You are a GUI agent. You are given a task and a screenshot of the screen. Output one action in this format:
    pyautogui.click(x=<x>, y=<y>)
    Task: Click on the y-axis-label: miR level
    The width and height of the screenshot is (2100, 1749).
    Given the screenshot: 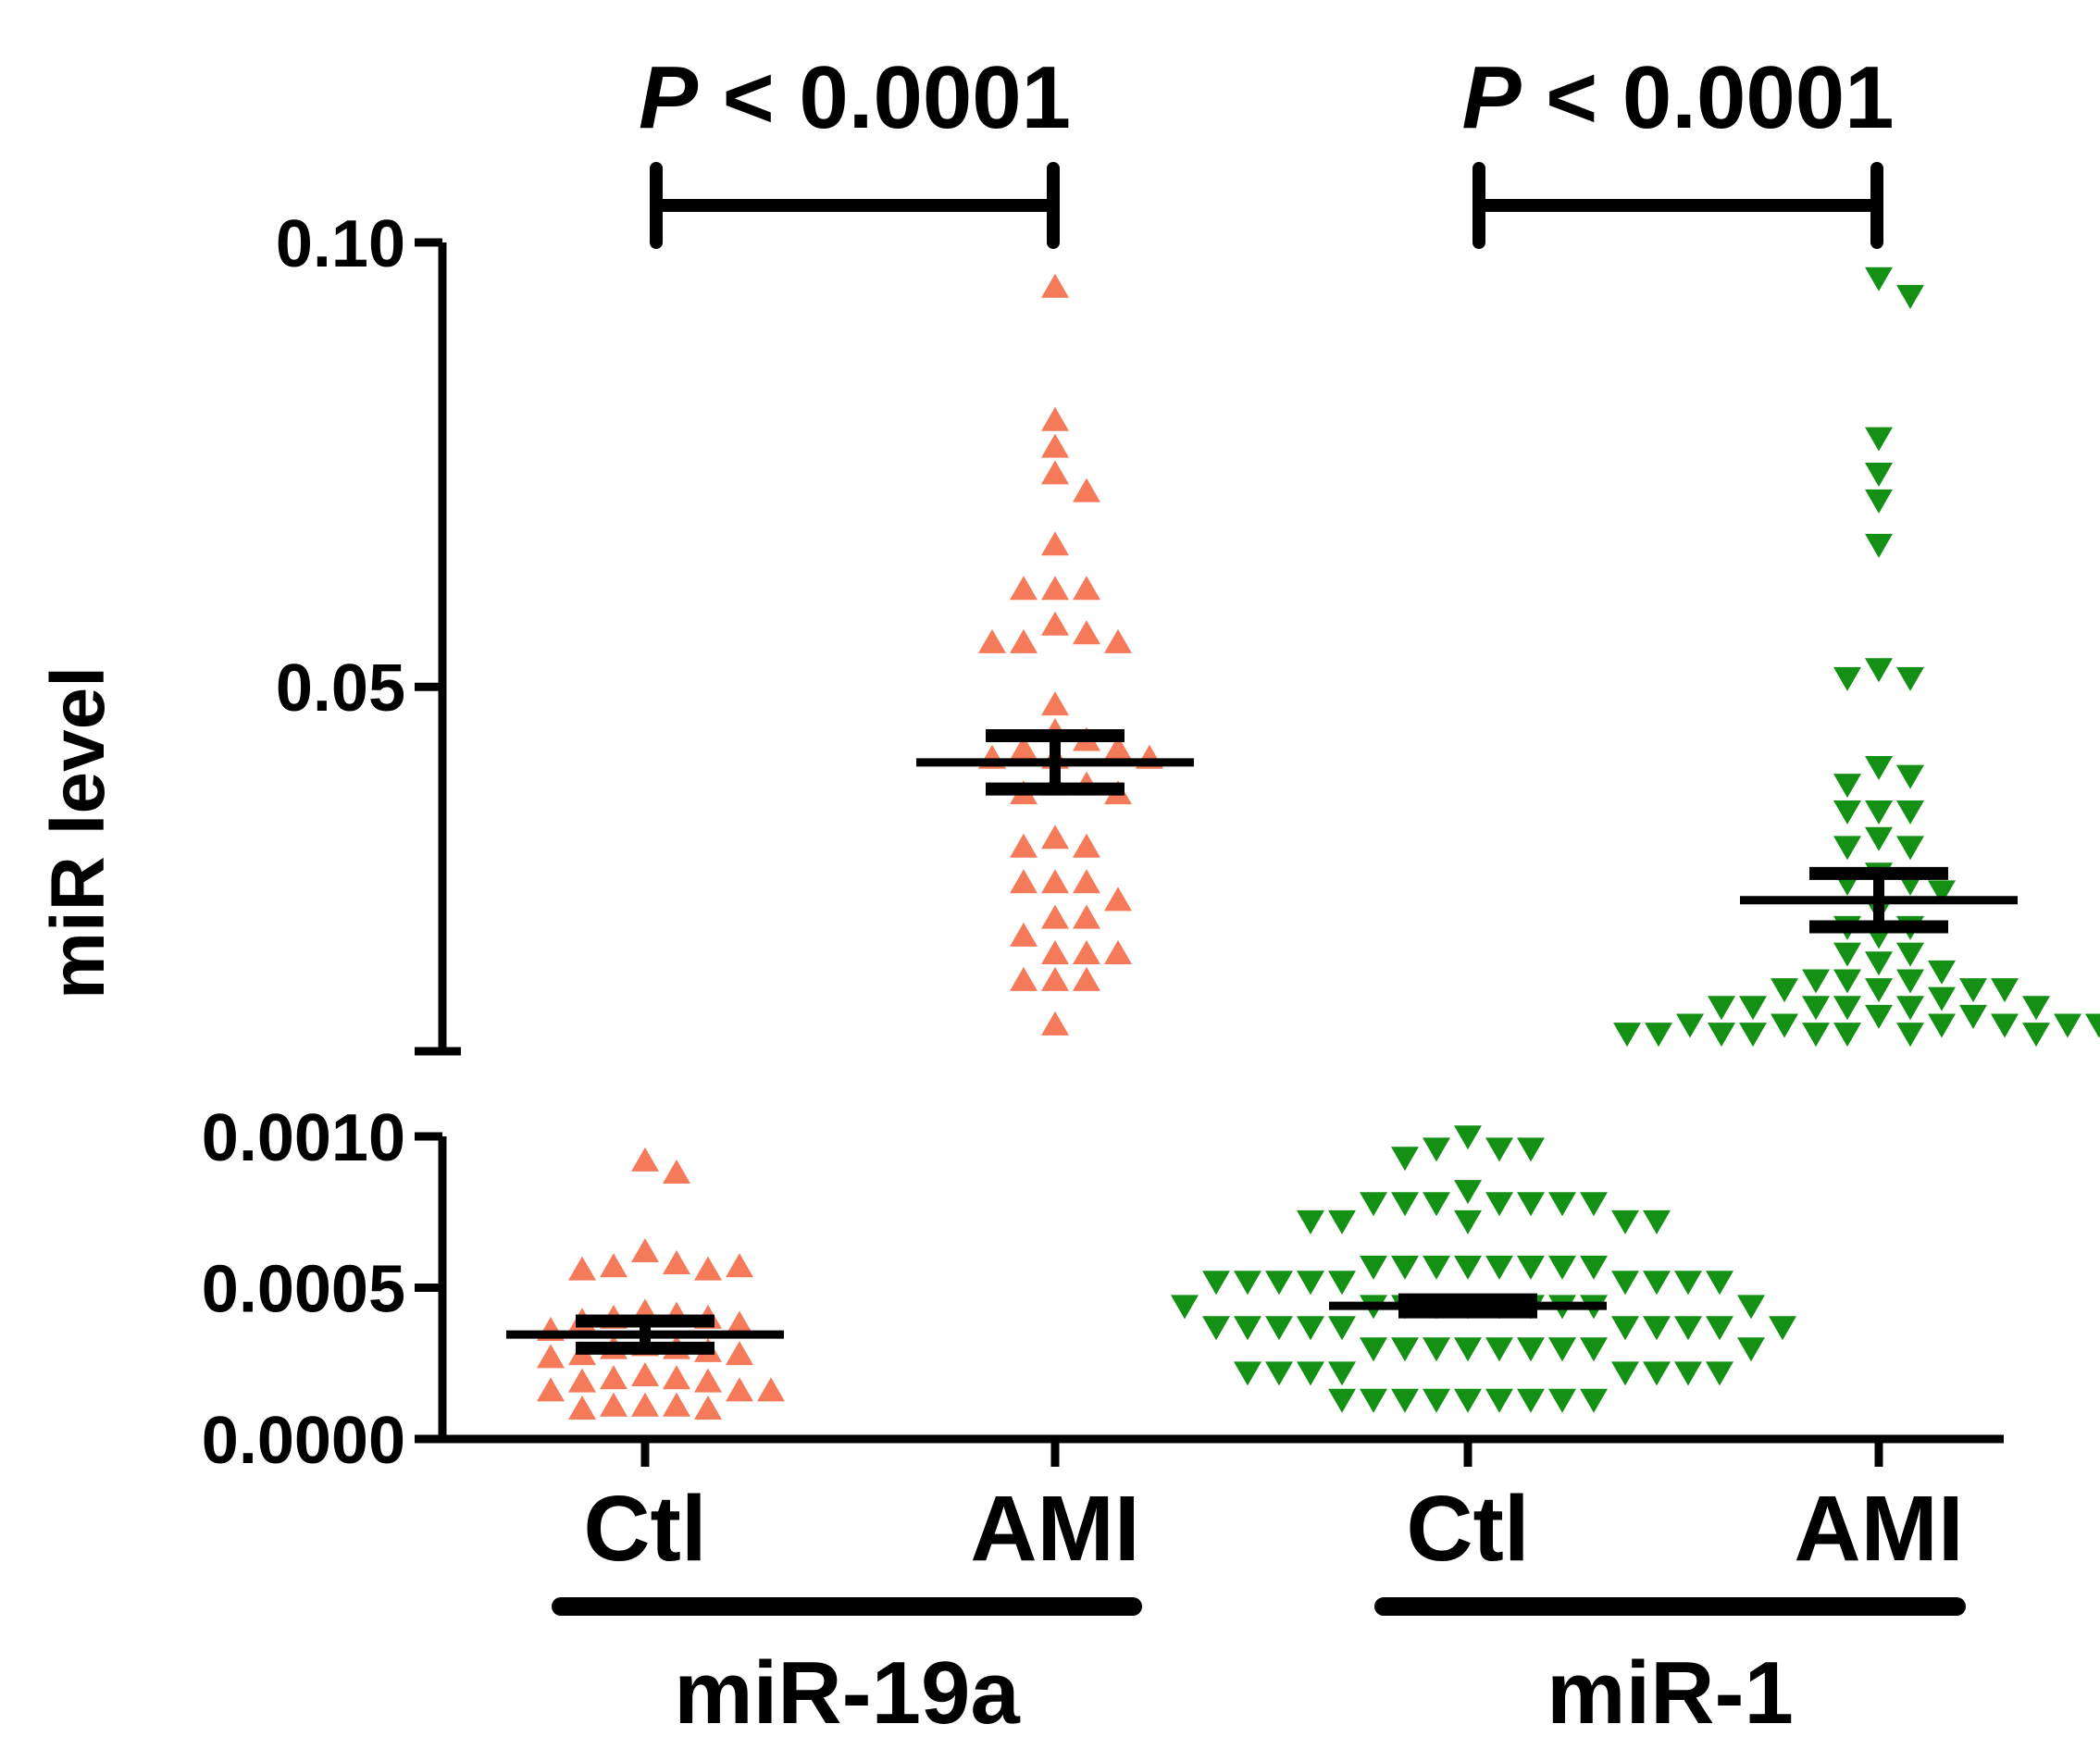 What is the action you would take?
    pyautogui.click(x=78, y=832)
    